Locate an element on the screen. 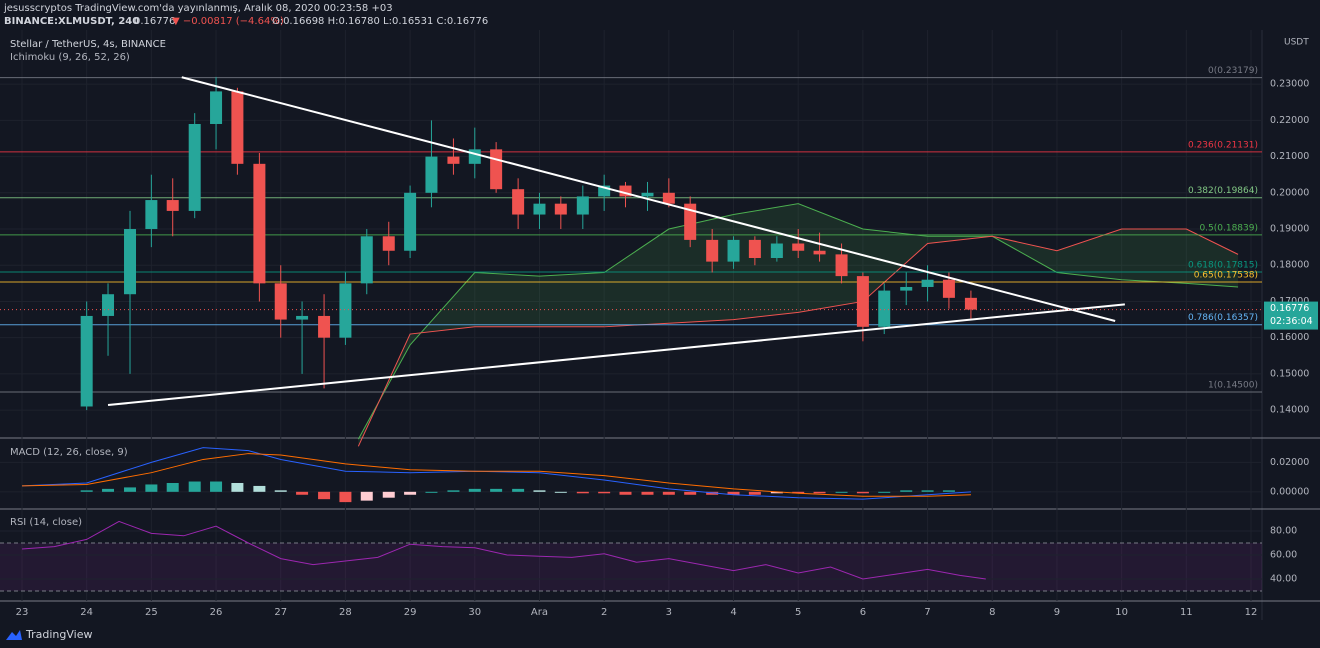 The width and height of the screenshot is (1320, 648). y-tick-label: 0.23000 is located at coordinates (1289, 84).